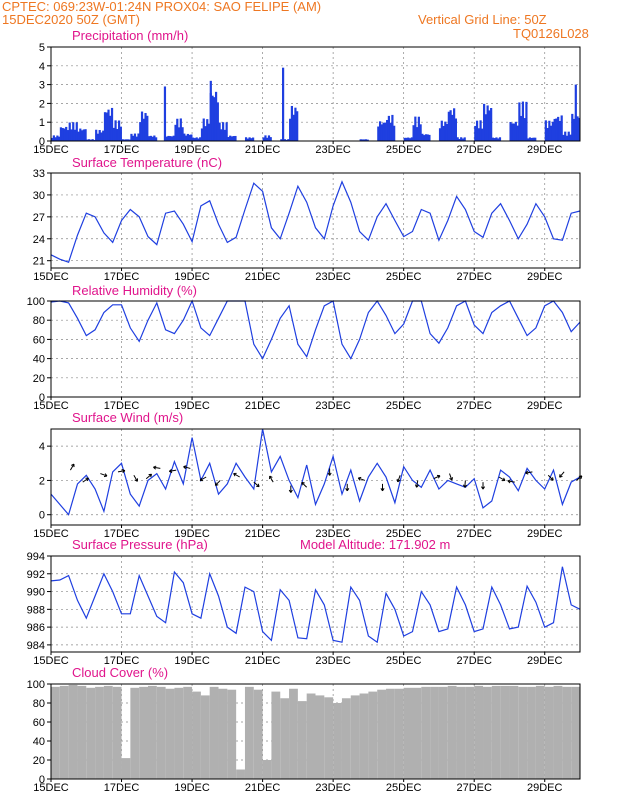 Image resolution: width=618 pixels, height=800 pixels. Describe the element at coordinates (36, 593) in the screenshot. I see `y-tick-label: 990` at that location.